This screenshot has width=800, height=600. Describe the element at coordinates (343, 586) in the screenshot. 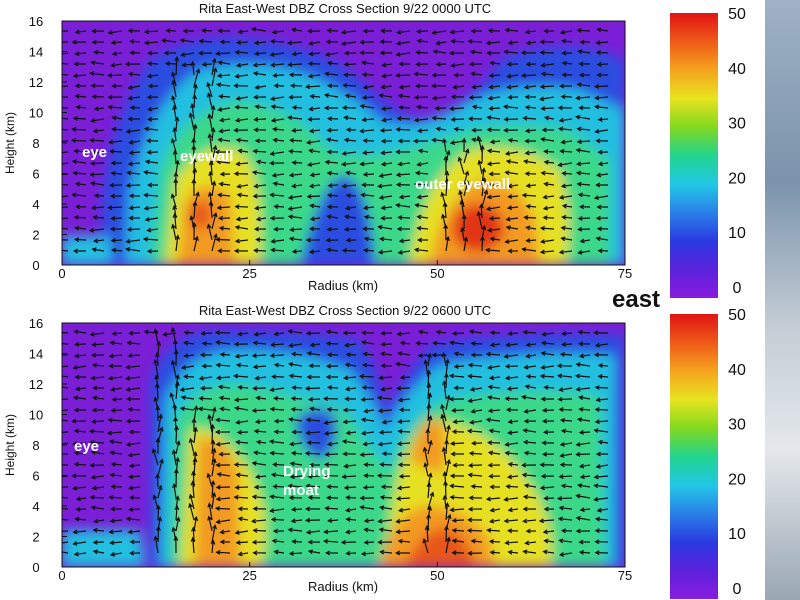

I see `x-axis-label: Radius (km)` at that location.